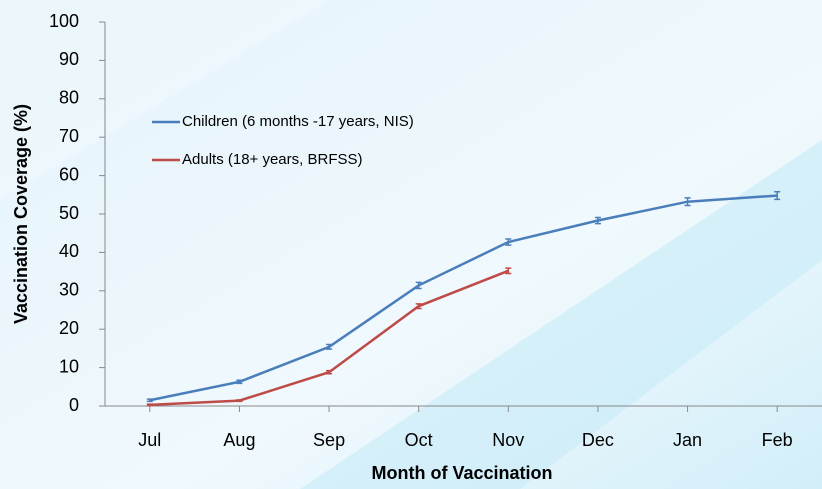 The width and height of the screenshot is (822, 489). Describe the element at coordinates (69, 59) in the screenshot. I see `y-tick-label: 90` at that location.